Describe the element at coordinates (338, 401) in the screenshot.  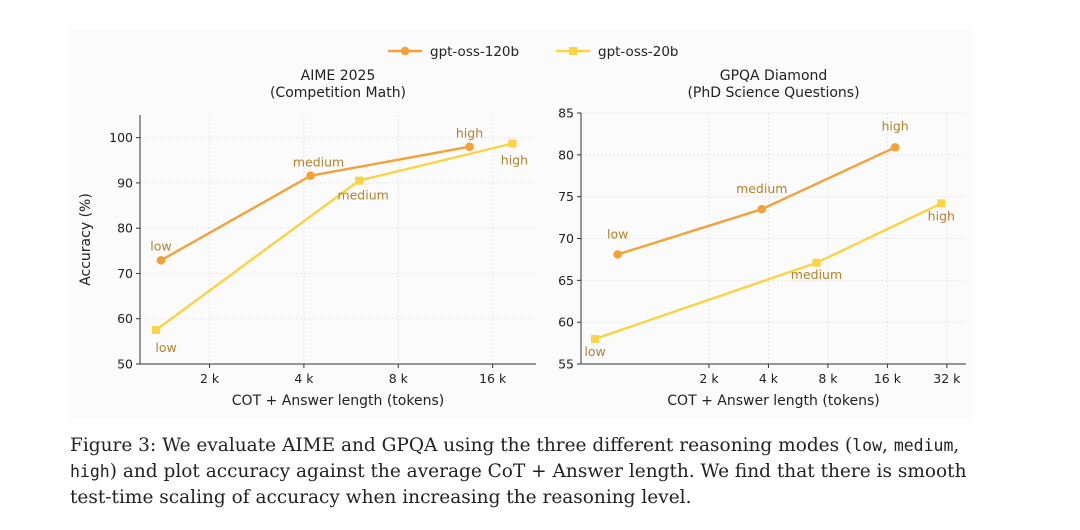
I see `aime-x-label: COT + Answer length (tokens)` at that location.